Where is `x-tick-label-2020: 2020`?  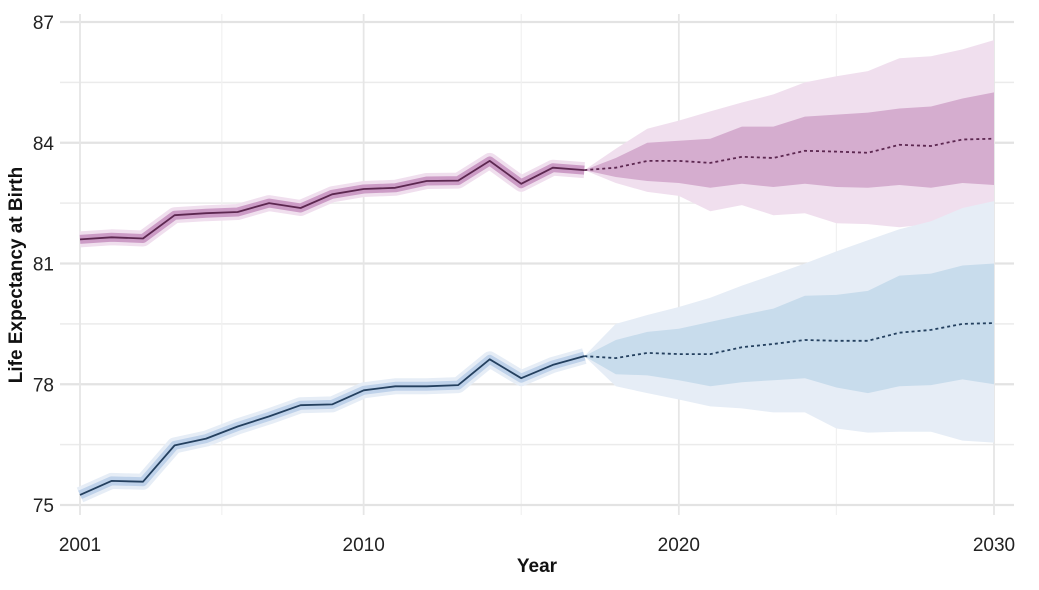 x-tick-label-2020: 2020 is located at coordinates (679, 545).